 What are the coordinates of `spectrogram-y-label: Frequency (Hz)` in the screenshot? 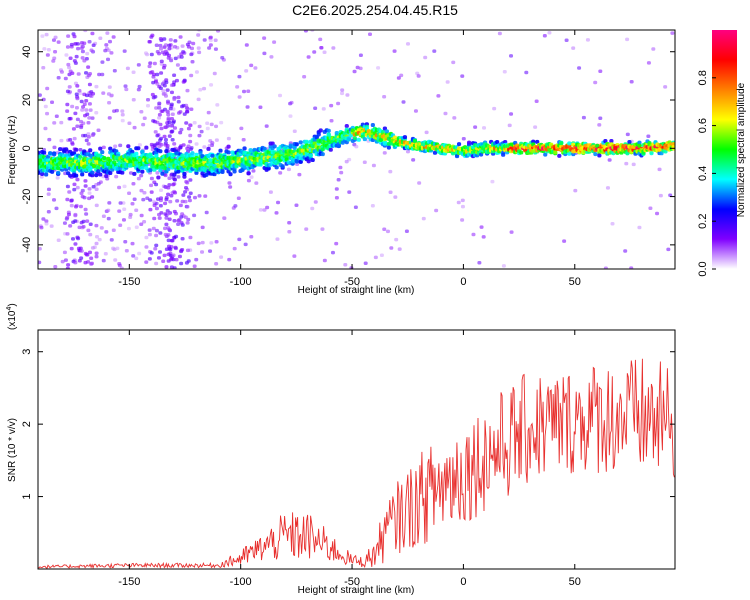 It's located at (12, 150).